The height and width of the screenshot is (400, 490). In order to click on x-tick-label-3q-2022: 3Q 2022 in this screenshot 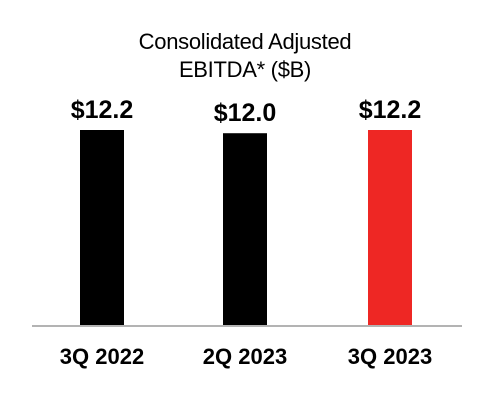, I will do `click(102, 356)`.